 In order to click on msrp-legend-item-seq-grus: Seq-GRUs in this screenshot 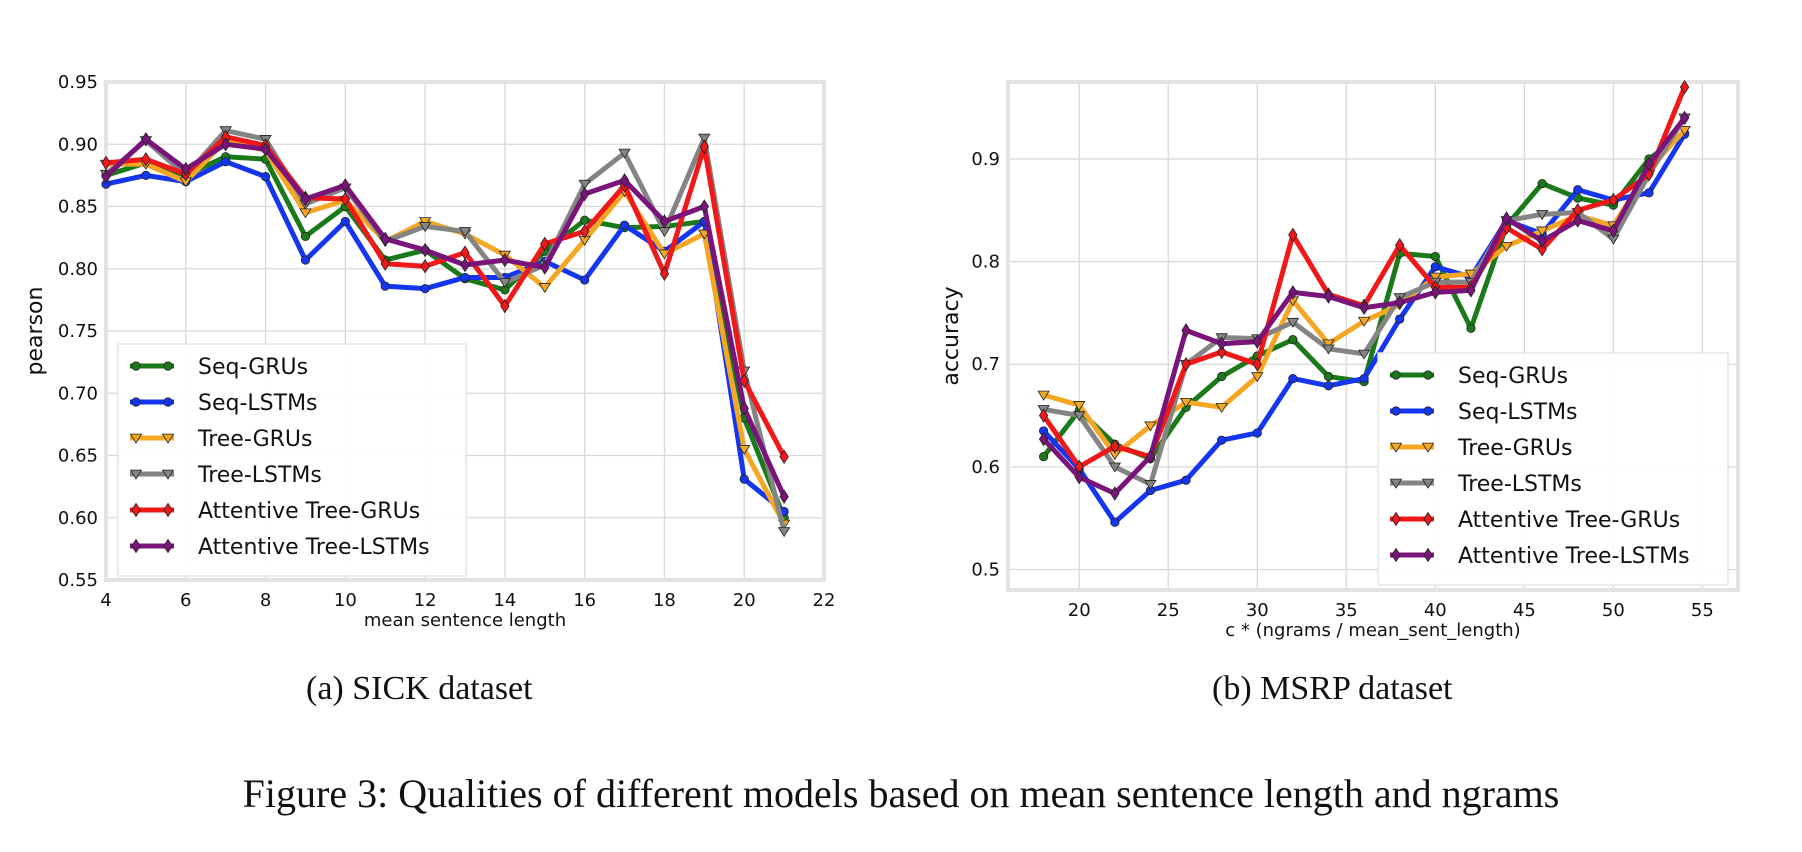, I will do `click(1479, 376)`.